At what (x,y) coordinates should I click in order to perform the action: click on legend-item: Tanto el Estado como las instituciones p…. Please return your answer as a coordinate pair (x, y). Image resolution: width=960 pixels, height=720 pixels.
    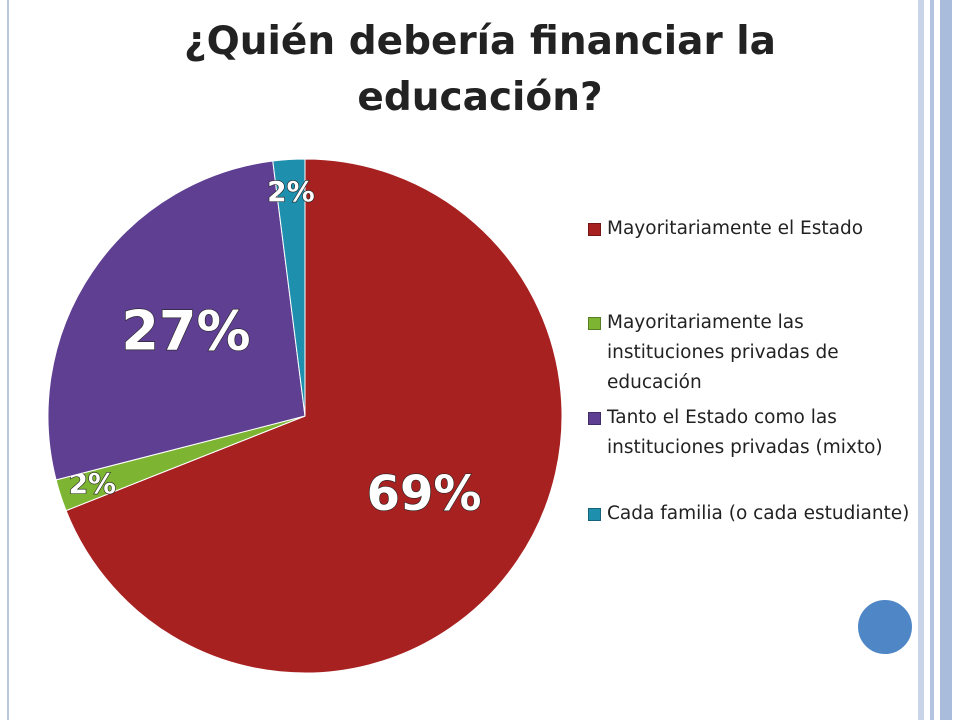
    Looking at the image, I should click on (752, 433).